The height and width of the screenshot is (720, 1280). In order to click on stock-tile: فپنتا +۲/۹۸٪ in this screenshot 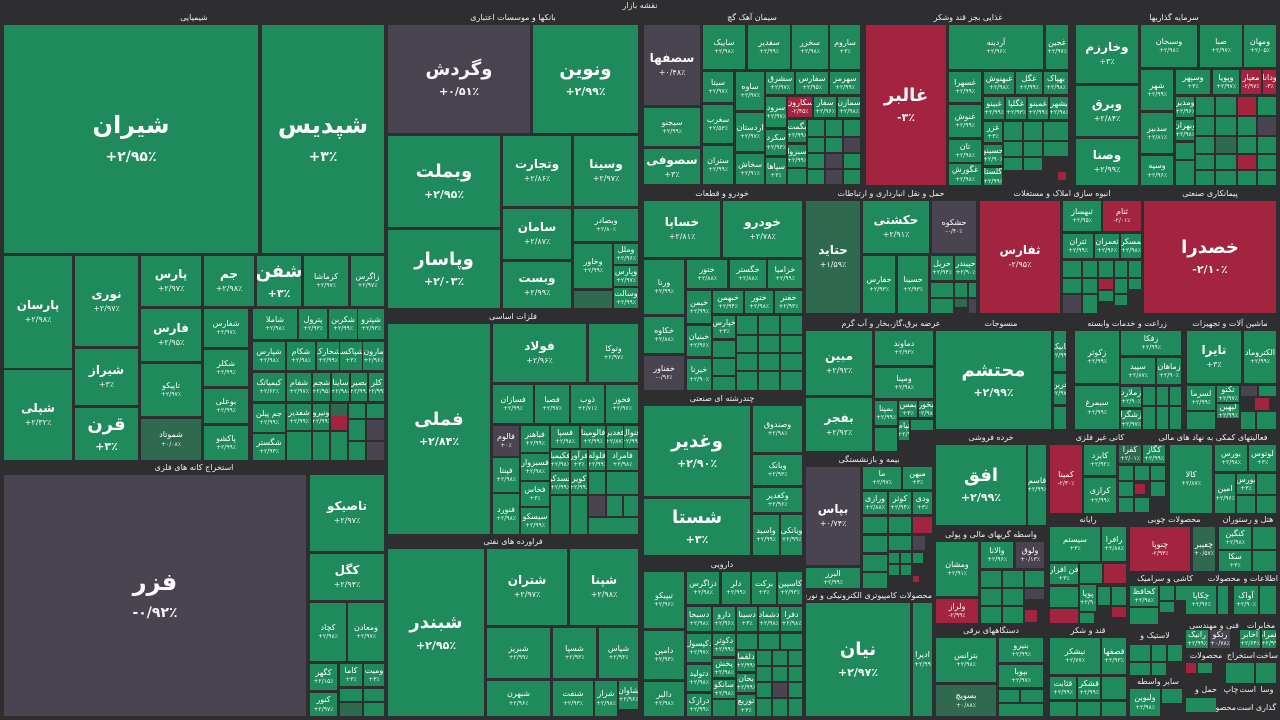, I will do `click(506, 475)`.